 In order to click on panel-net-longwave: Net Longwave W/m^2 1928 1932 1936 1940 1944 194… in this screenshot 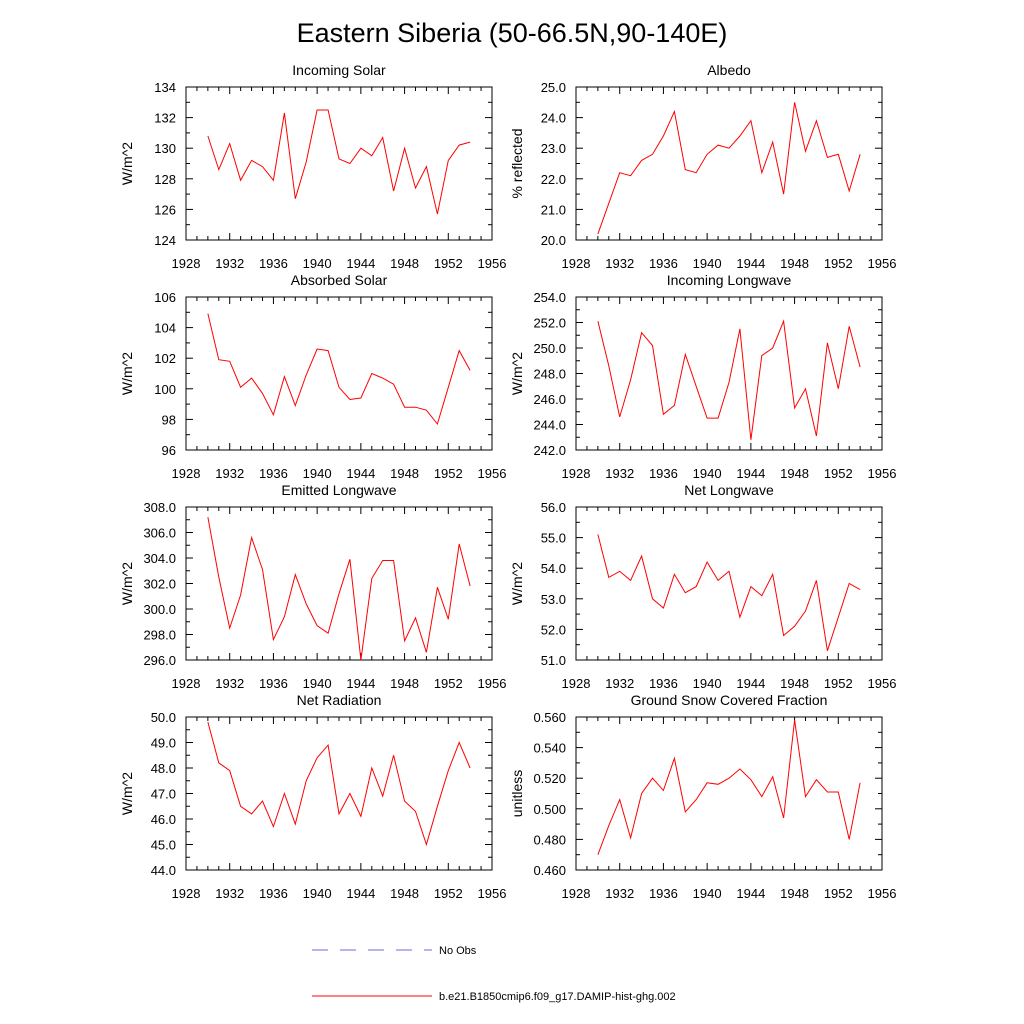, I will do `click(702, 586)`.